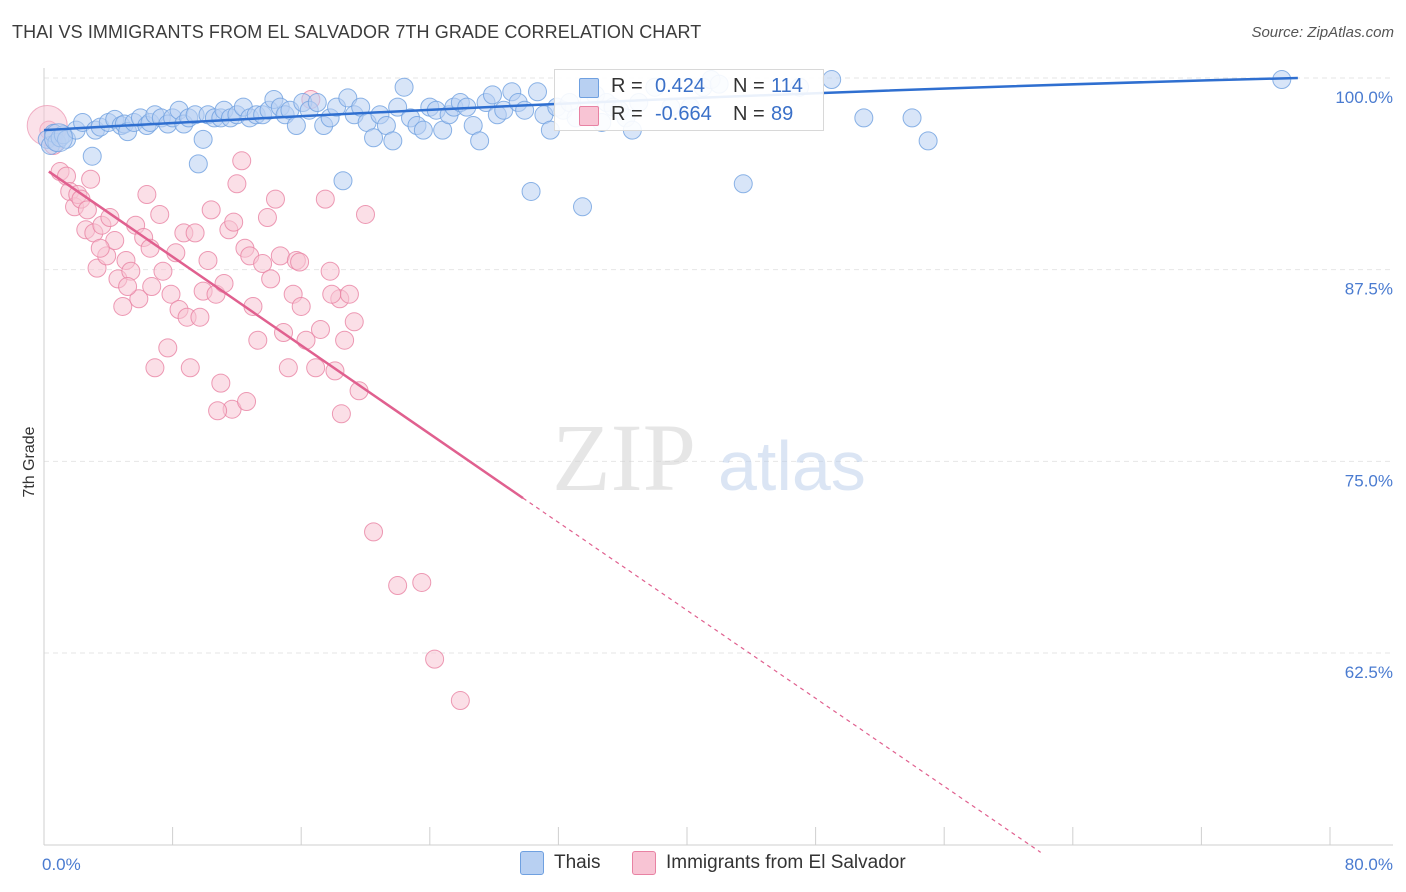 This screenshot has width=1406, height=892. I want to click on legend-item-thais: Thais, so click(560, 863).